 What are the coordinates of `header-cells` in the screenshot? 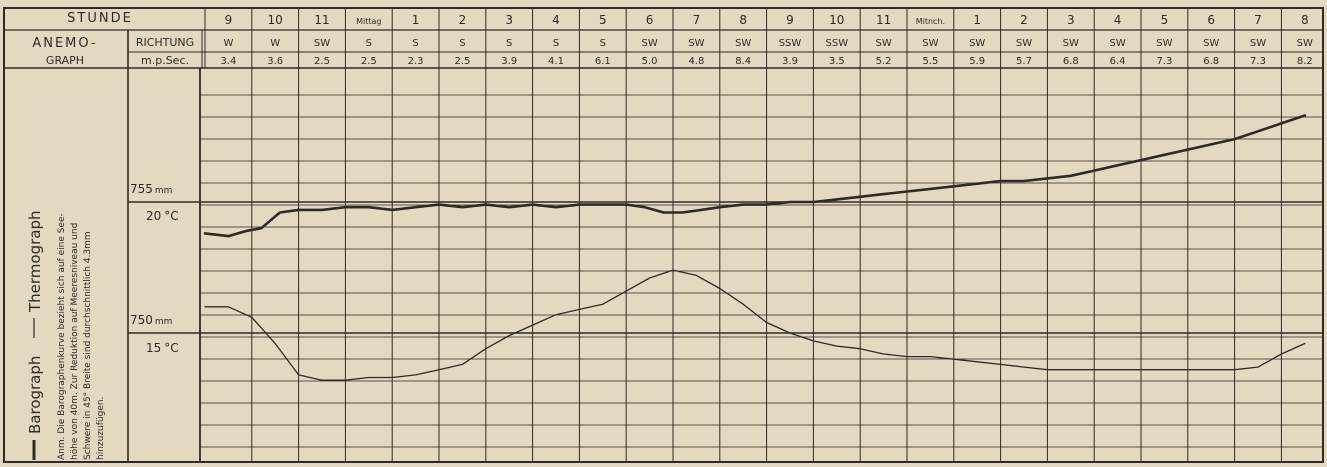 It's located at (743, 38).